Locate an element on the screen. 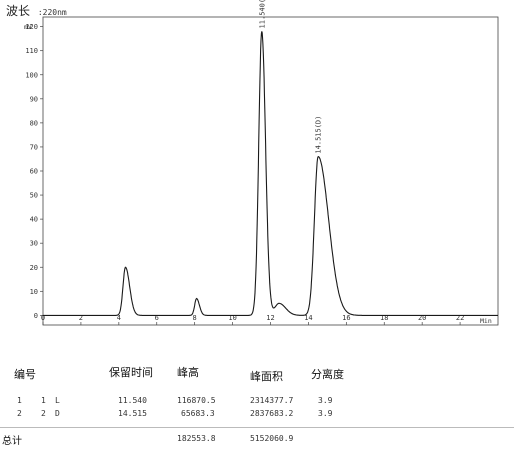 The image size is (514, 450). x-tick-label: 22 is located at coordinates (460, 318).